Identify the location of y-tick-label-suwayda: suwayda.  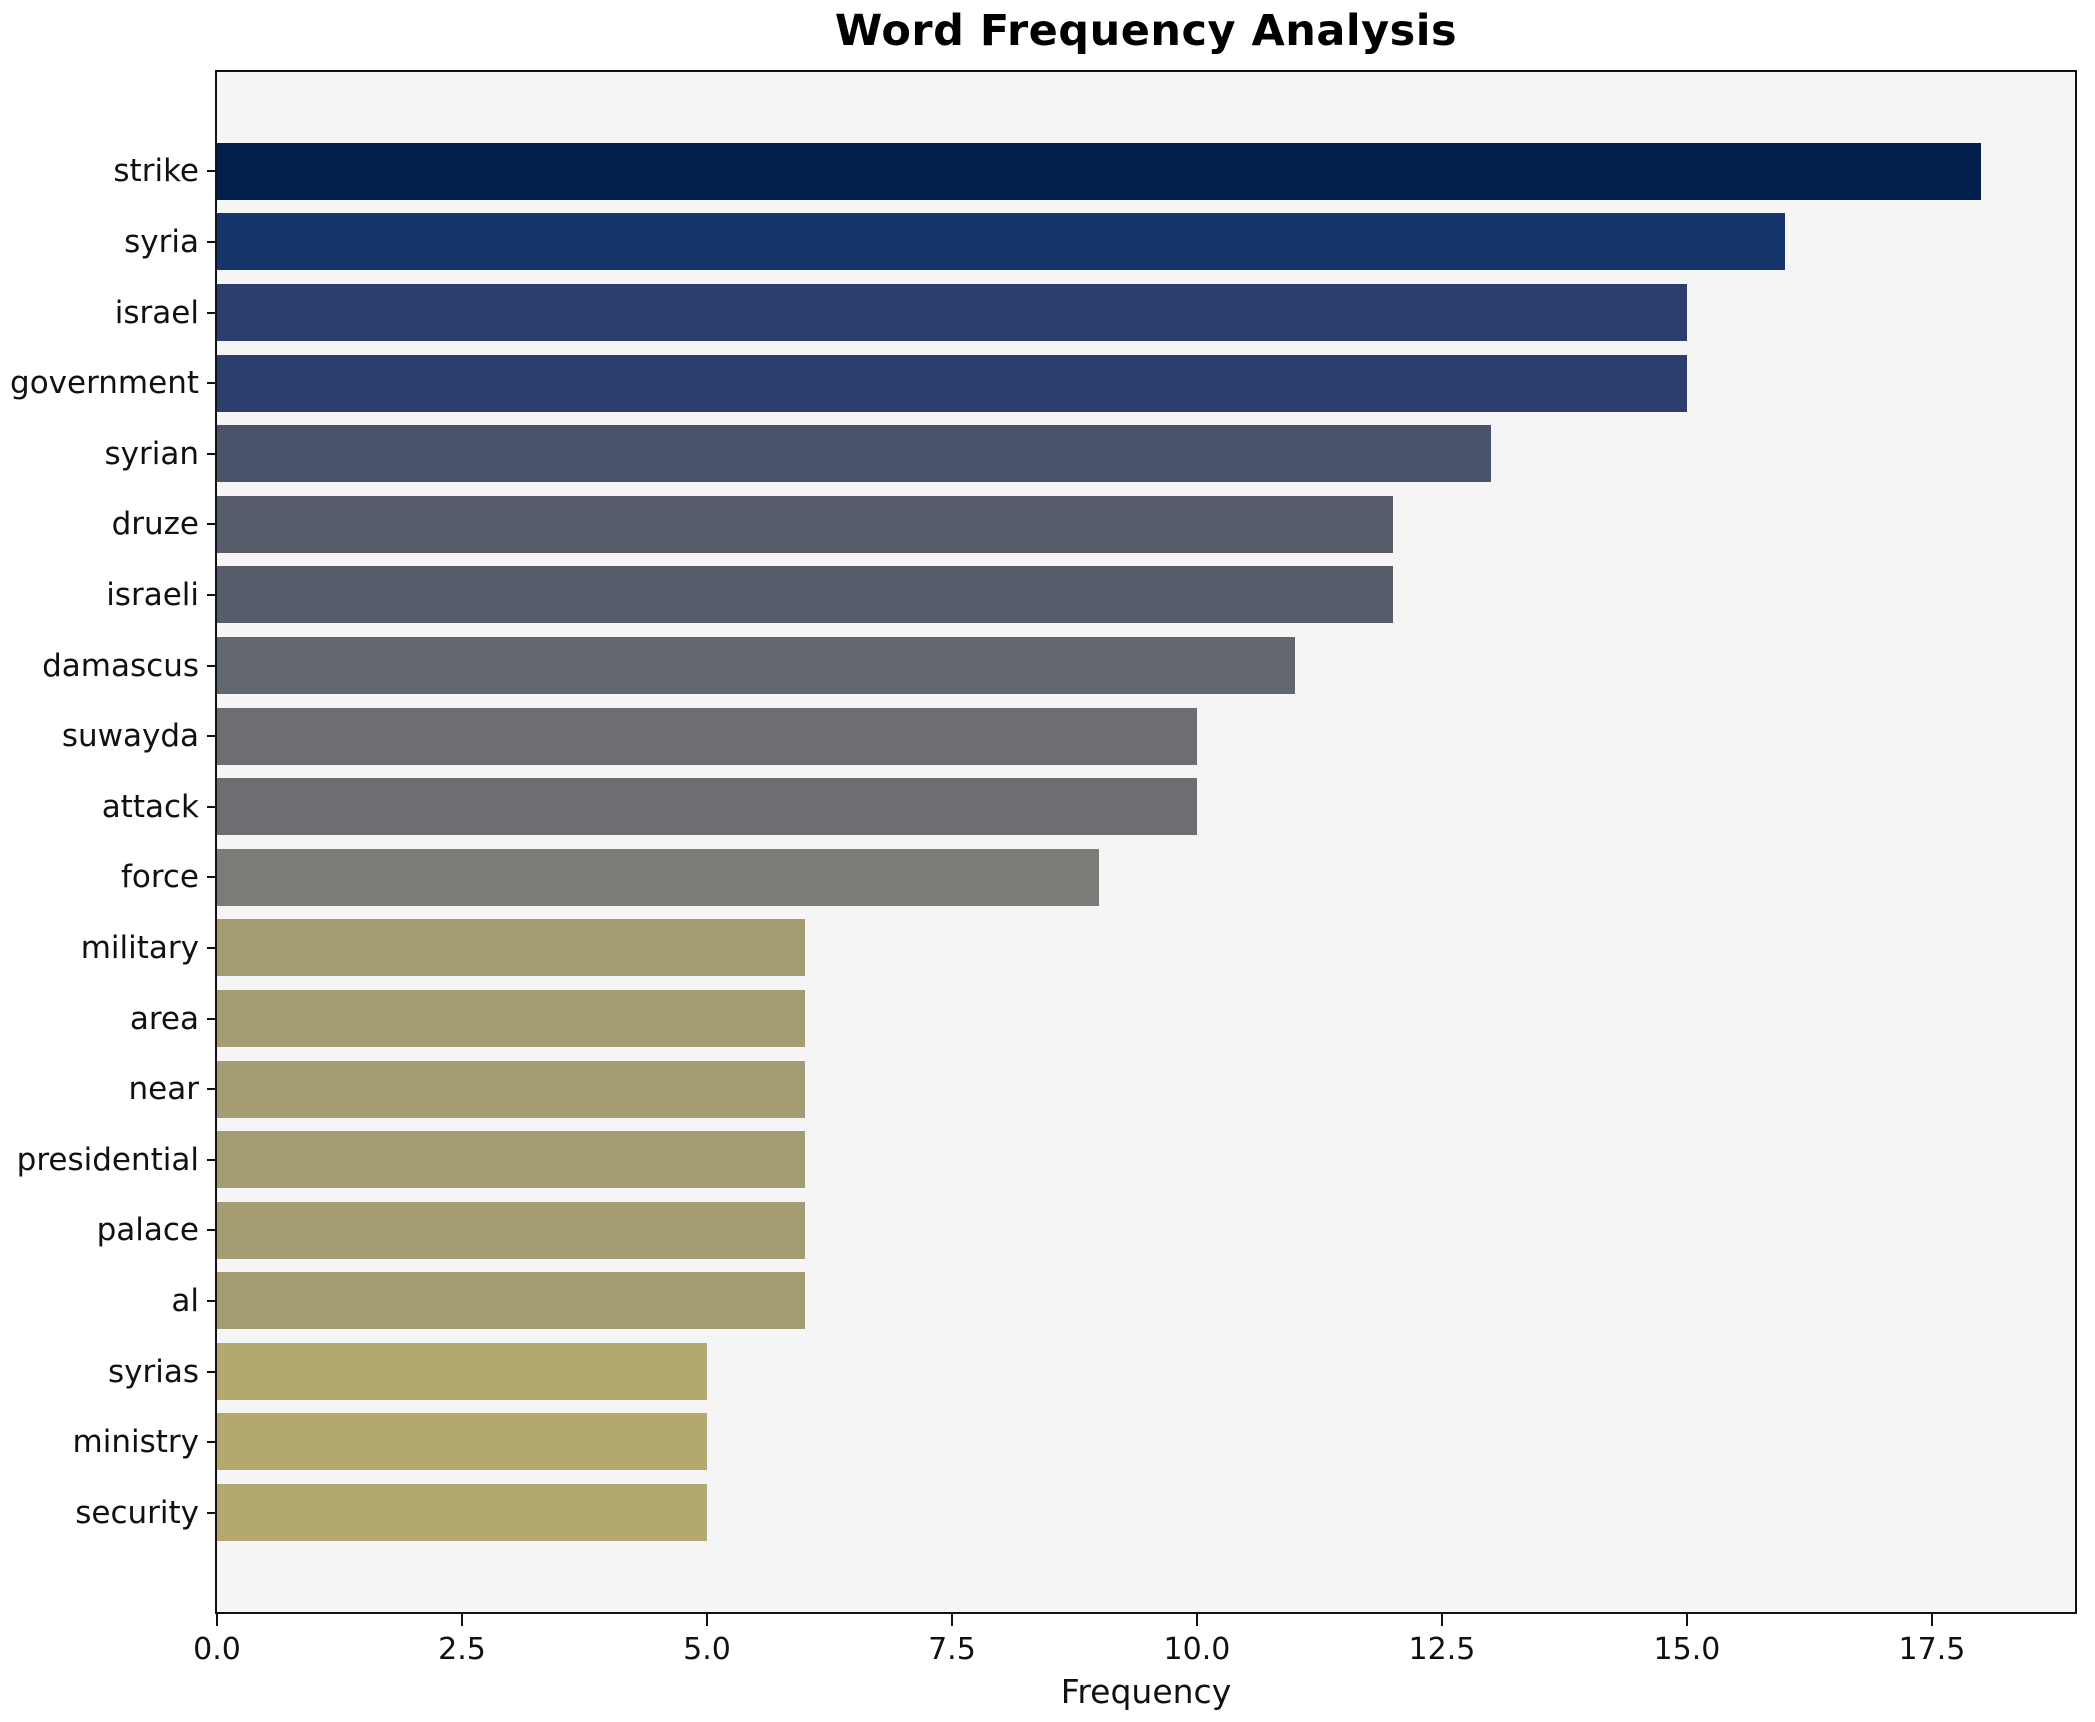
(130, 736).